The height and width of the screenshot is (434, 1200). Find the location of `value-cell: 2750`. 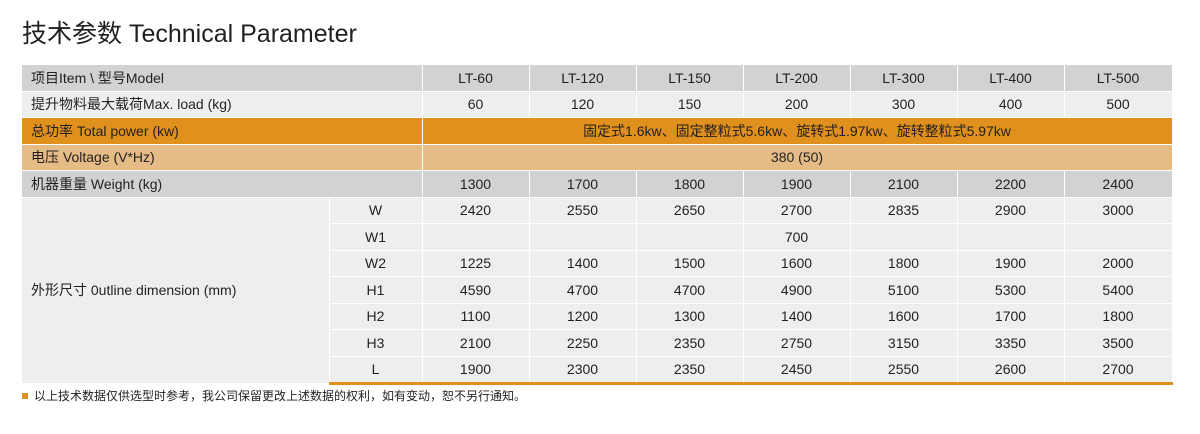

value-cell: 2750 is located at coordinates (797, 343).